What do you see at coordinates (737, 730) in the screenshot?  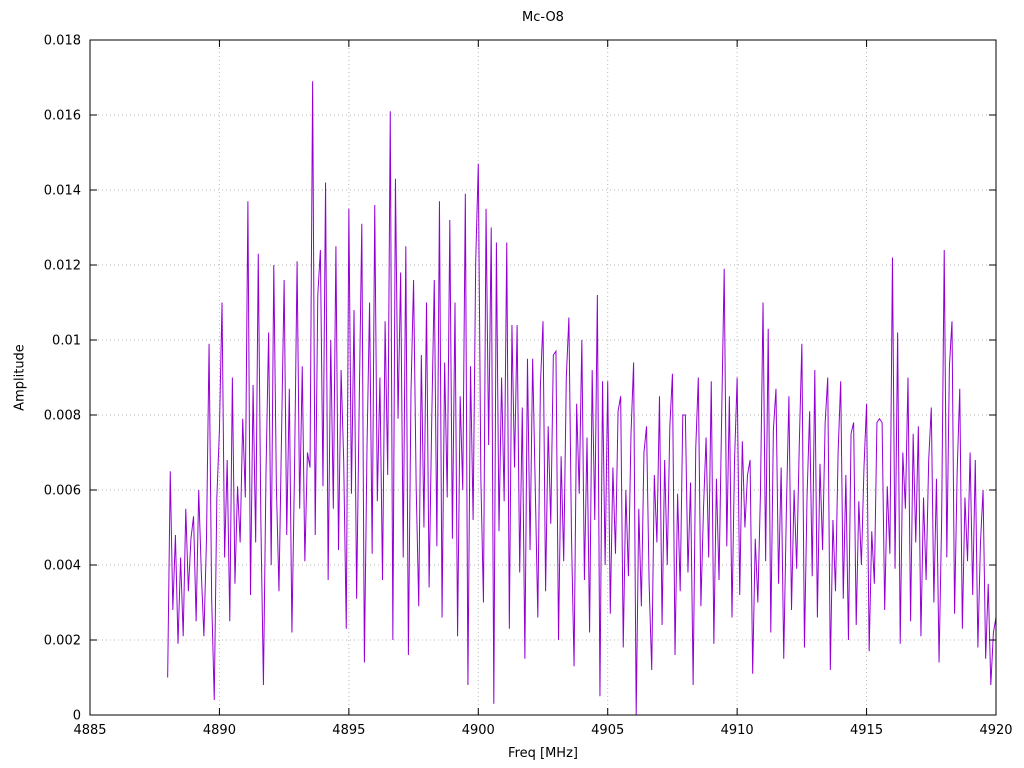 I see `x-tick-label: 4910` at bounding box center [737, 730].